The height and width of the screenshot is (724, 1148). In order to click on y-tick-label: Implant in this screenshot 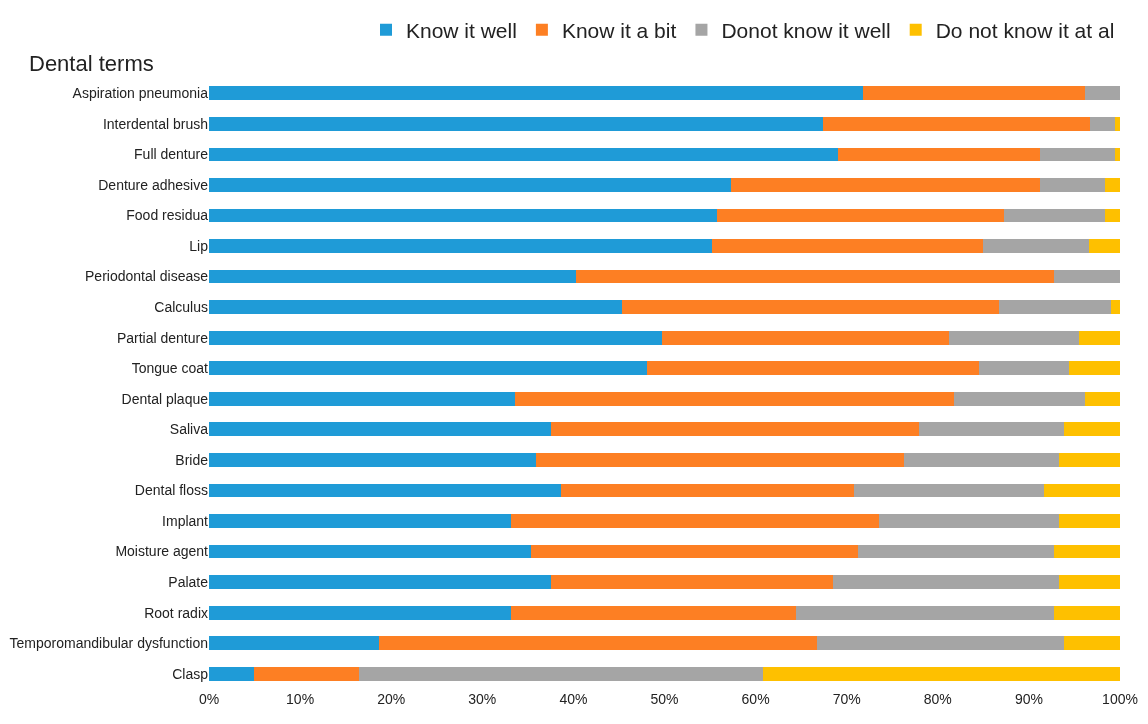, I will do `click(185, 520)`.